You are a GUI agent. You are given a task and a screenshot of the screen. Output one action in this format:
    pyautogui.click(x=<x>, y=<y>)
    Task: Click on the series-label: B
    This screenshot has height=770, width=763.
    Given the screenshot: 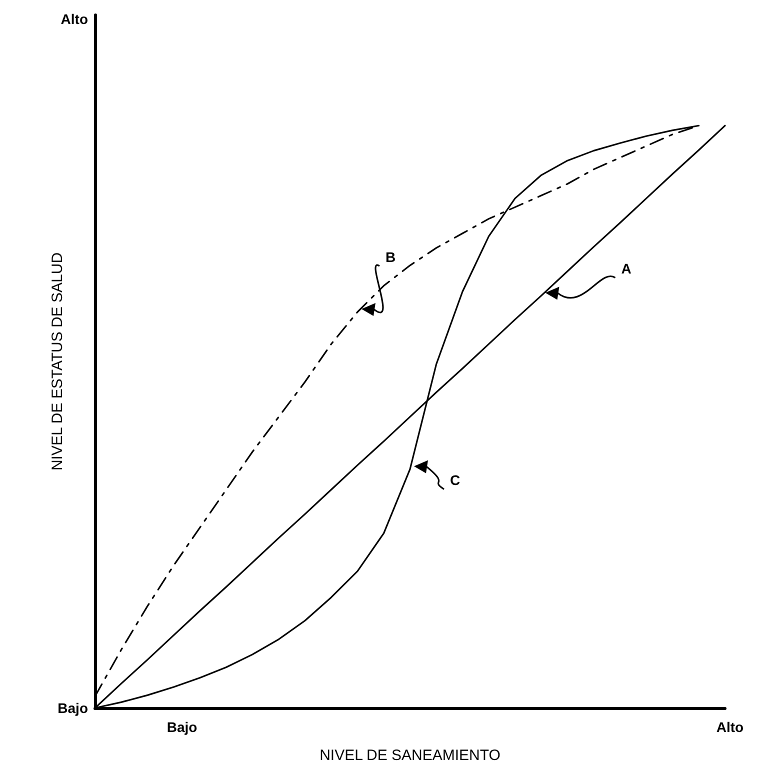 What is the action you would take?
    pyautogui.click(x=391, y=257)
    